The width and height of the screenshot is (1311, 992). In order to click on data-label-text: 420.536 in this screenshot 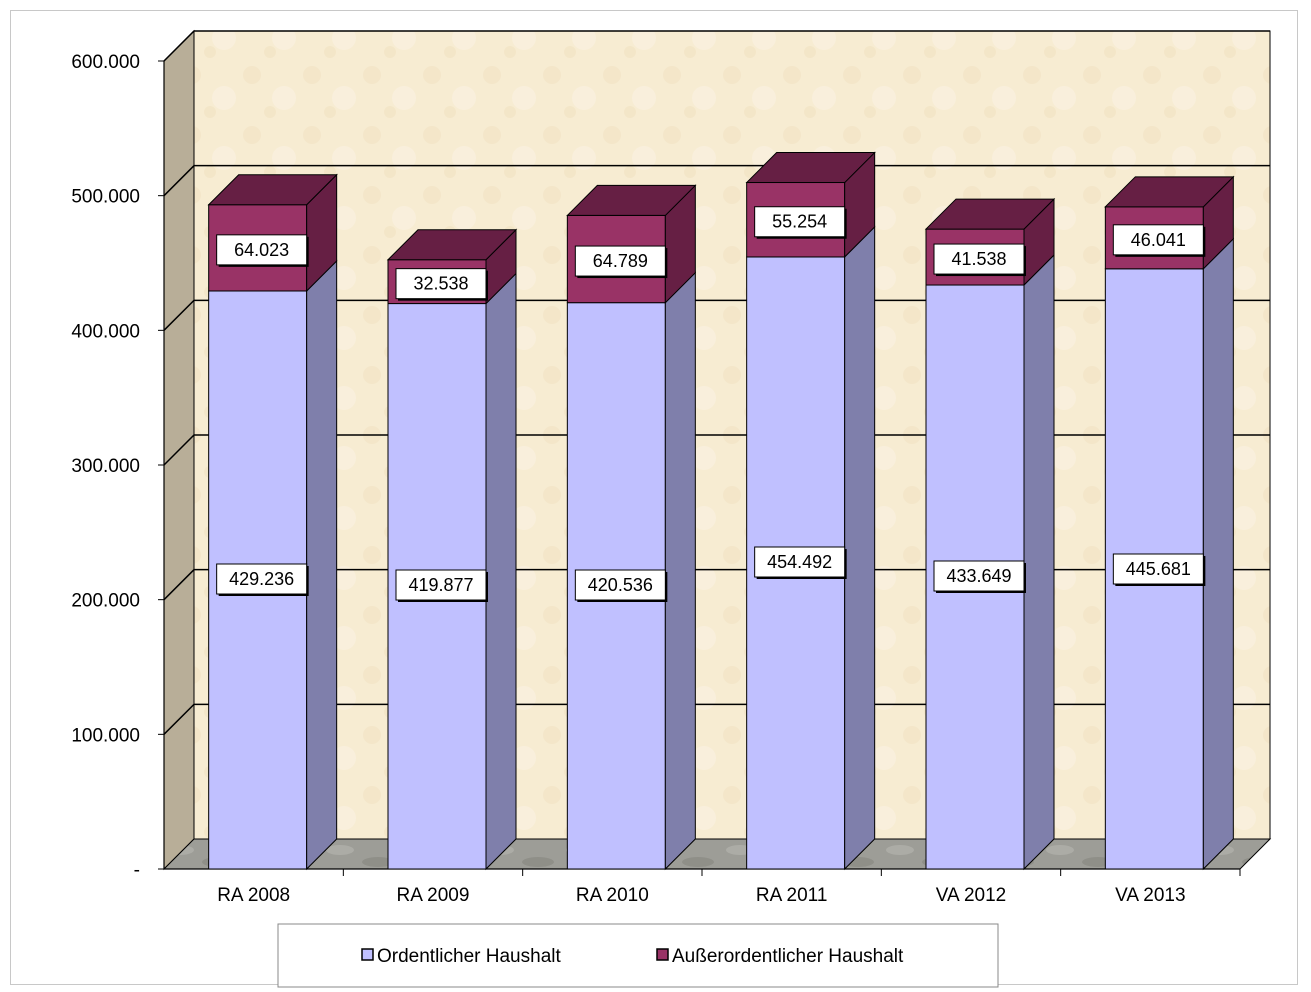, I will do `click(620, 585)`.